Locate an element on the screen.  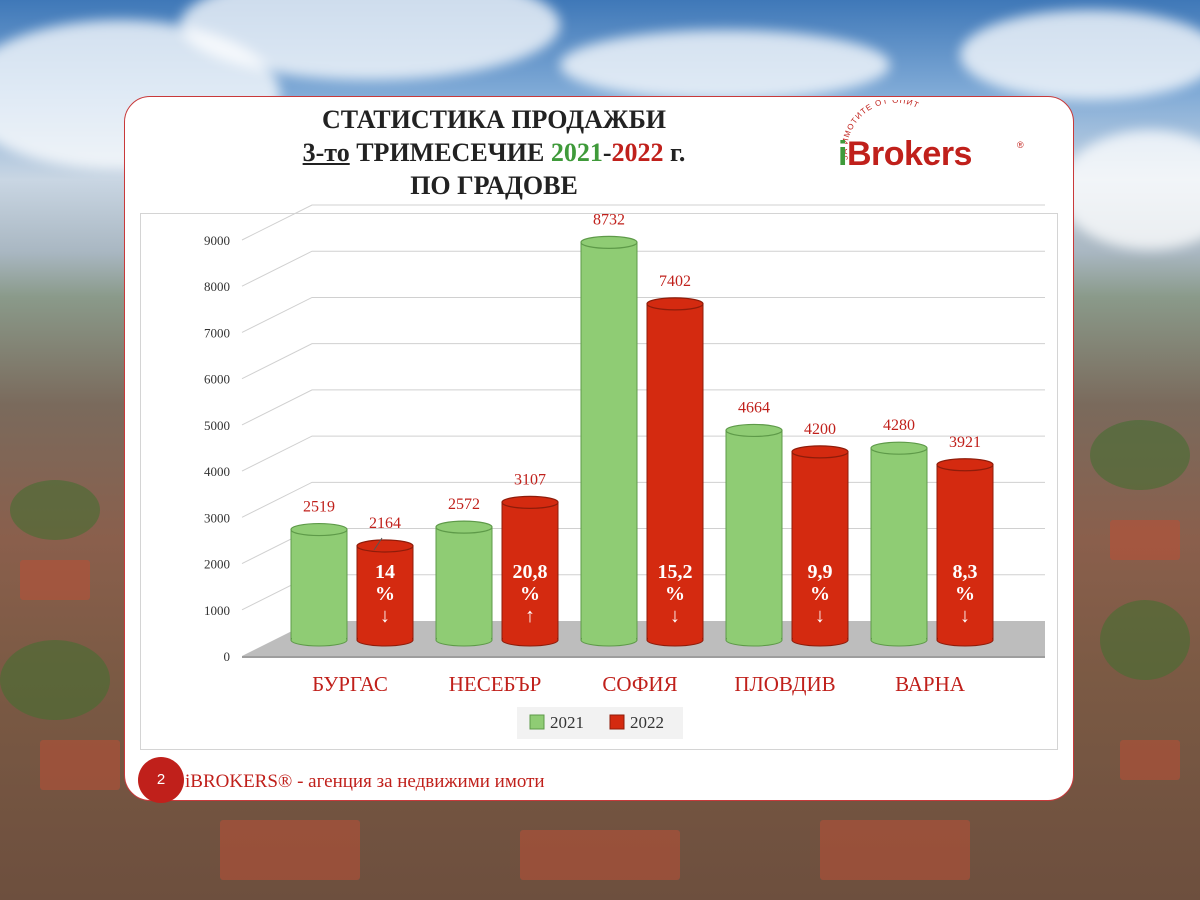
logo-wordmark: iBrokers is located at coordinates (905, 154).